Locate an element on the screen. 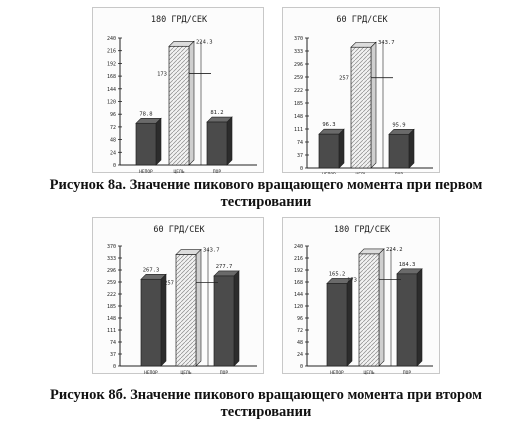 The image size is (532, 429). value-label: 95.9 is located at coordinates (398, 125).